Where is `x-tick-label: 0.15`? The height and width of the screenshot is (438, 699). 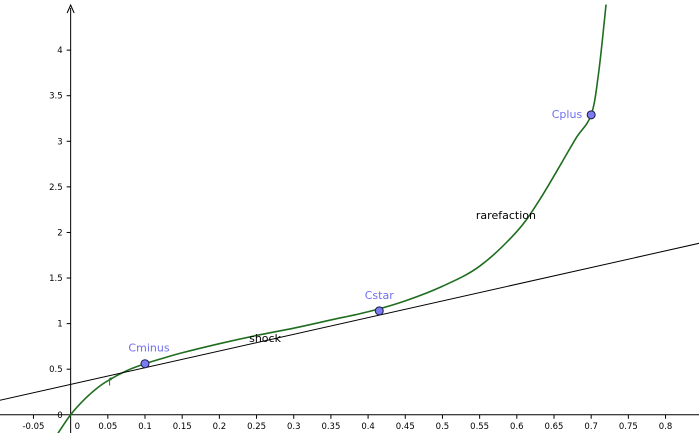
x-tick-label: 0.15 is located at coordinates (182, 427).